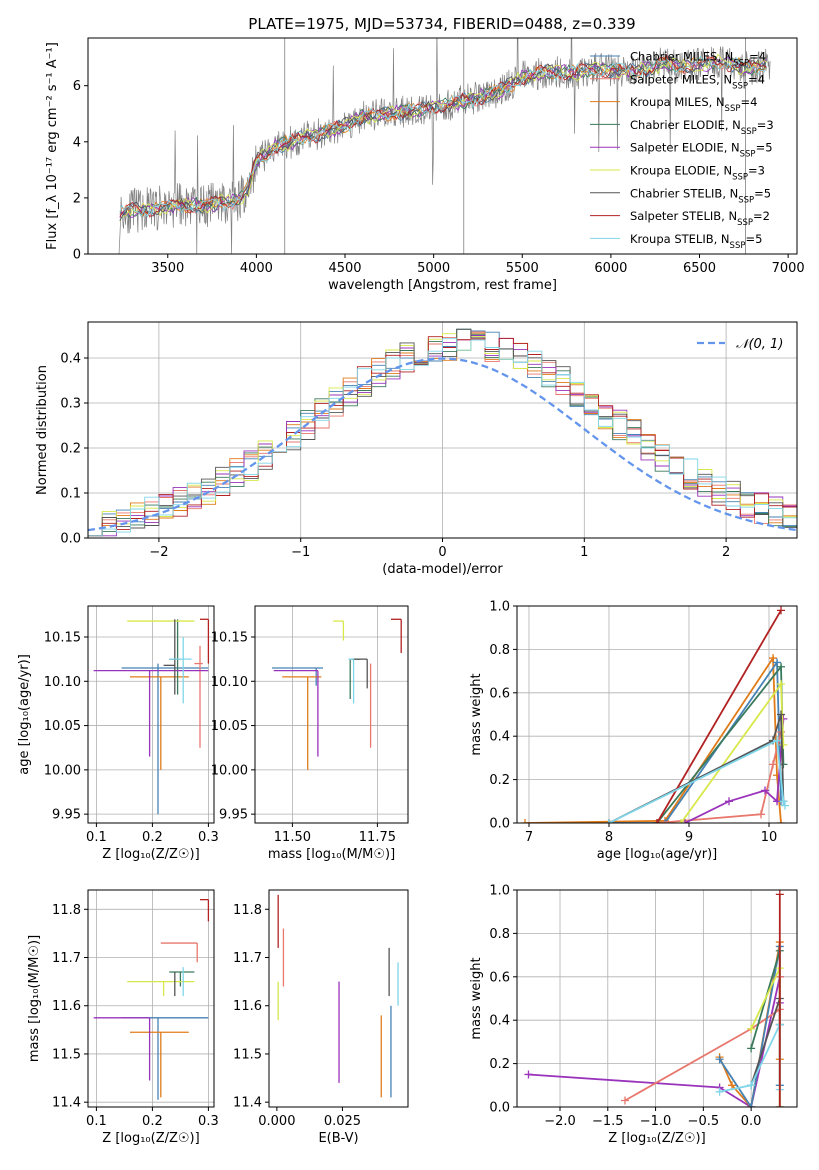  Describe the element at coordinates (77, 255) in the screenshot. I see `y-tick-label: 0` at that location.